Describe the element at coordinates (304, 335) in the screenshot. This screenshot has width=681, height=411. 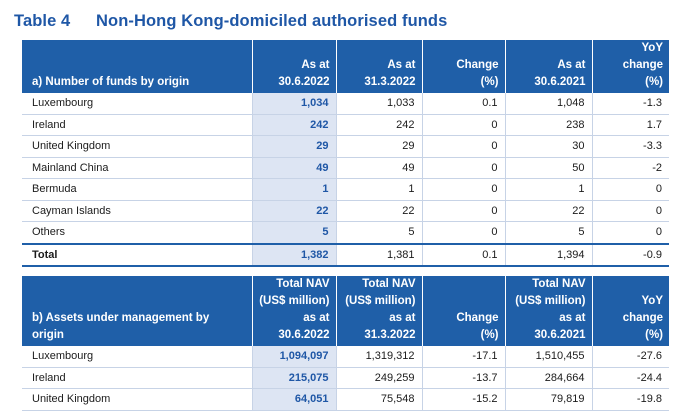
I see `column-header-line: 30.6.2022` at that location.